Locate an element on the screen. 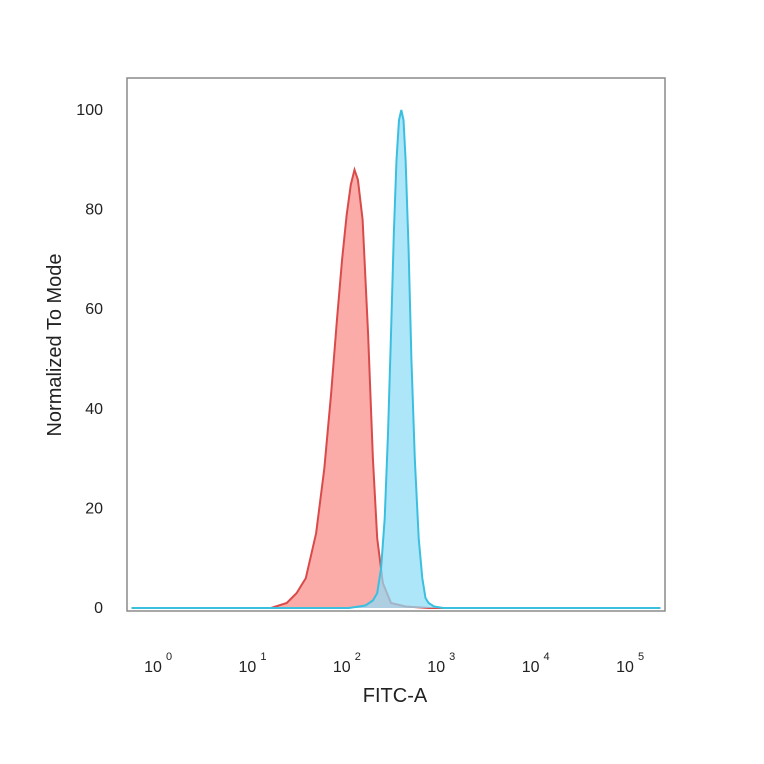 The image size is (764, 764). x-tick-label-3: 10 is located at coordinates (436, 667).